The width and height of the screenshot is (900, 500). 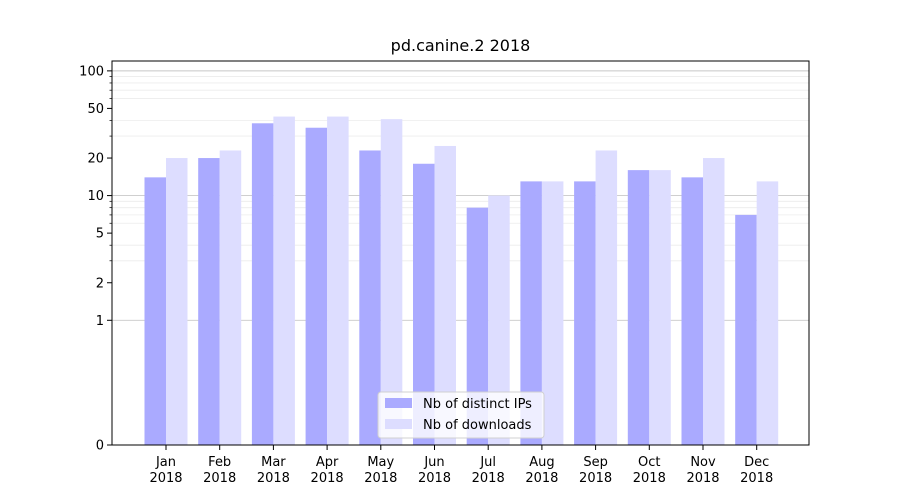 What do you see at coordinates (100, 446) in the screenshot?
I see `y-tick-label: 0` at bounding box center [100, 446].